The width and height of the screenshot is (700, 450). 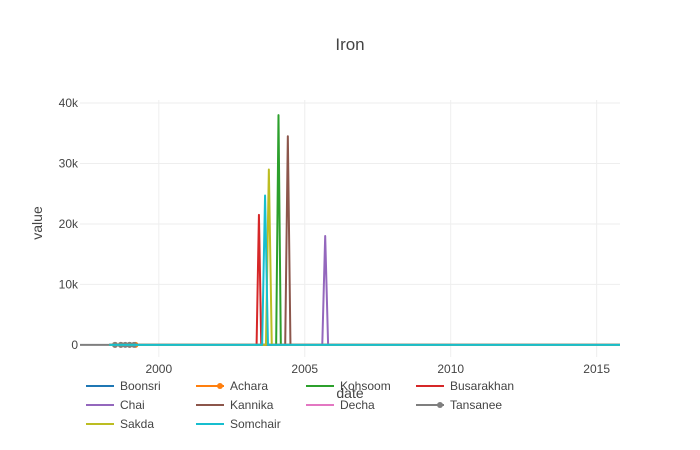 I want to click on y-tick-label: 0, so click(x=74, y=345).